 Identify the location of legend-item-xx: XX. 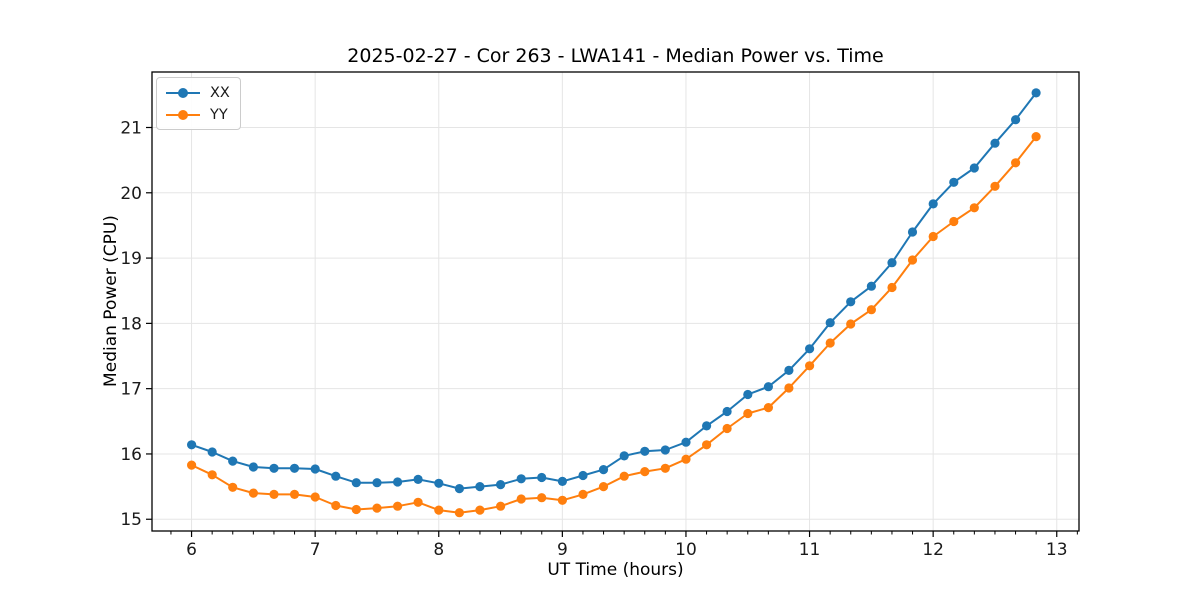
(197, 92).